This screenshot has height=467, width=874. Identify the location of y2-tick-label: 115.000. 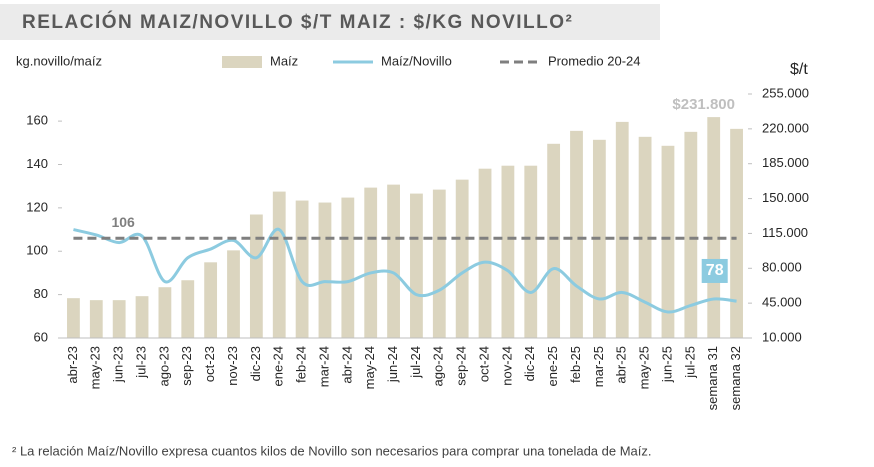
(785, 232).